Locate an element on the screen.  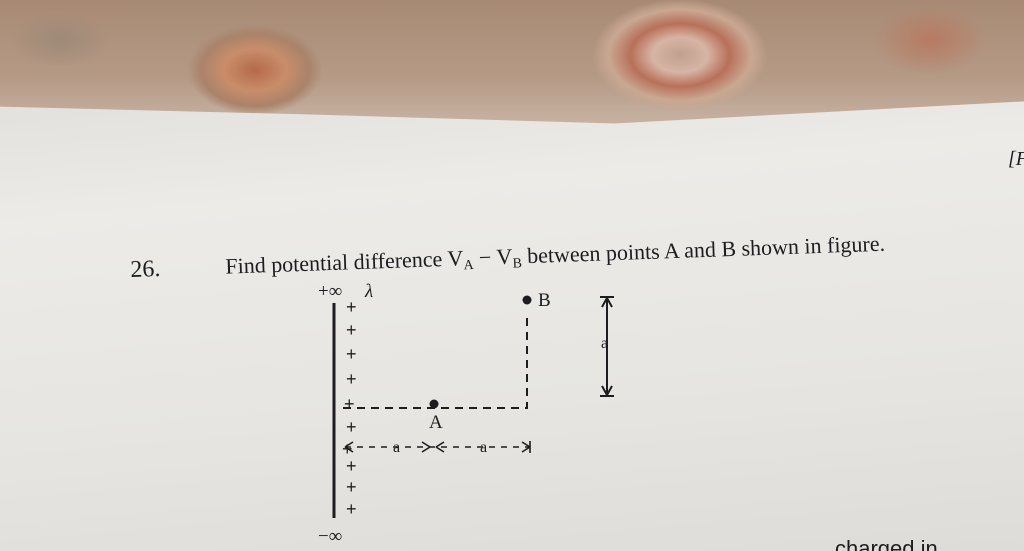
text: between points A and B shown in figure. is located at coordinates (703, 250).